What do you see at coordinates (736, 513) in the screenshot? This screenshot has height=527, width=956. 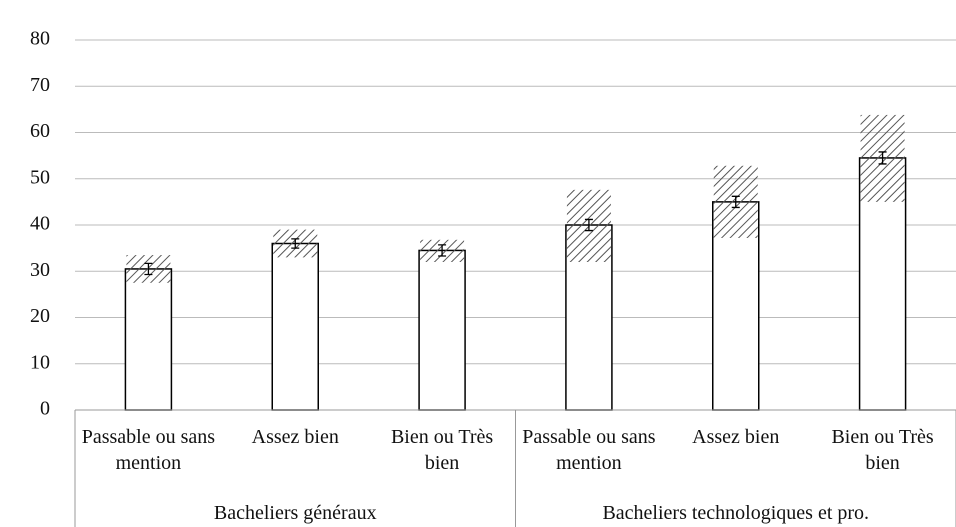 I see `group-label: Bacheliers technologiques et pro.` at bounding box center [736, 513].